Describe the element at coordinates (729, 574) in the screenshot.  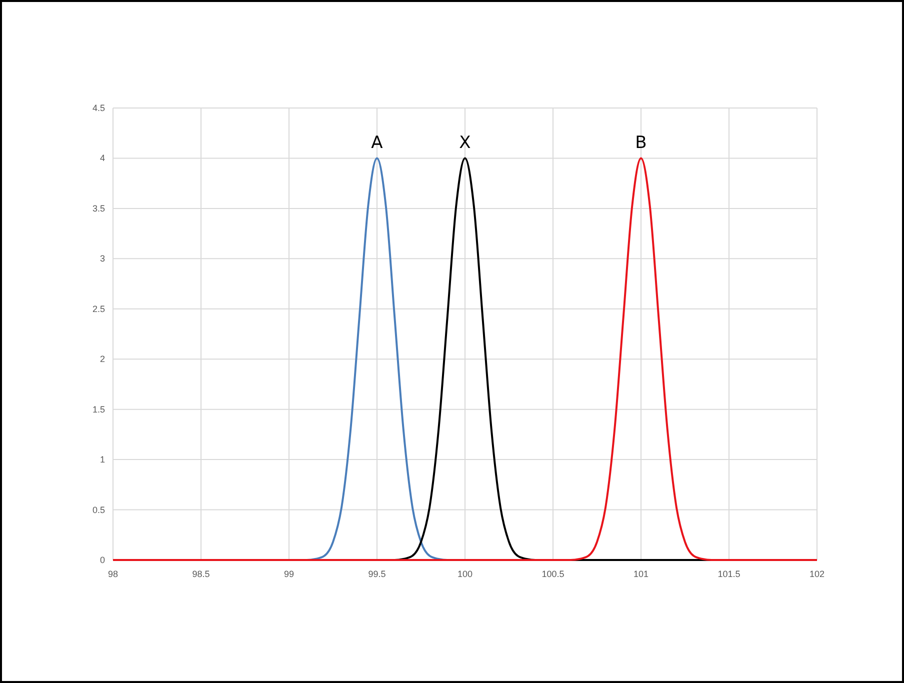
I see `x-tick-label: 101.5` at that location.